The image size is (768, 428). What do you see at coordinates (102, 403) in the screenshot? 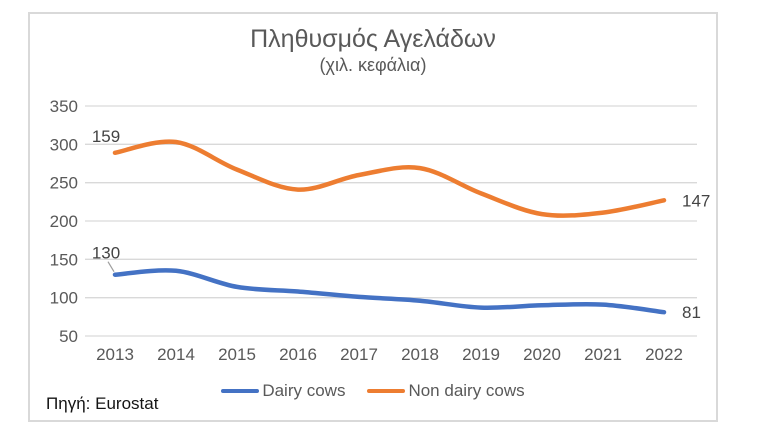
I see `source-note: Πηγή: Eurostat` at bounding box center [102, 403].